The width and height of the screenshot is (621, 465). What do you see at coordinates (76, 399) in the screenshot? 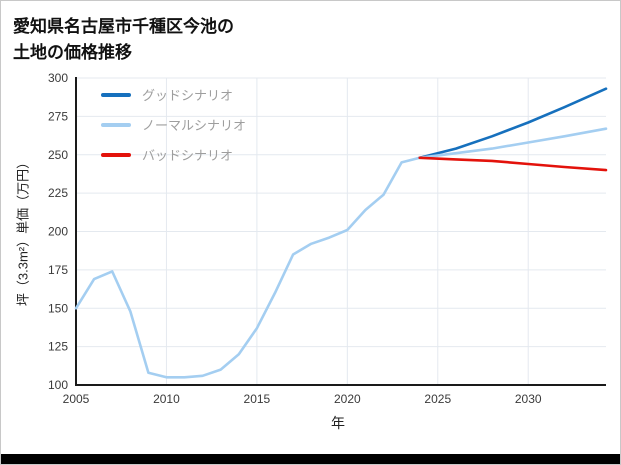
I see `x-tick-label: 2005` at bounding box center [76, 399].